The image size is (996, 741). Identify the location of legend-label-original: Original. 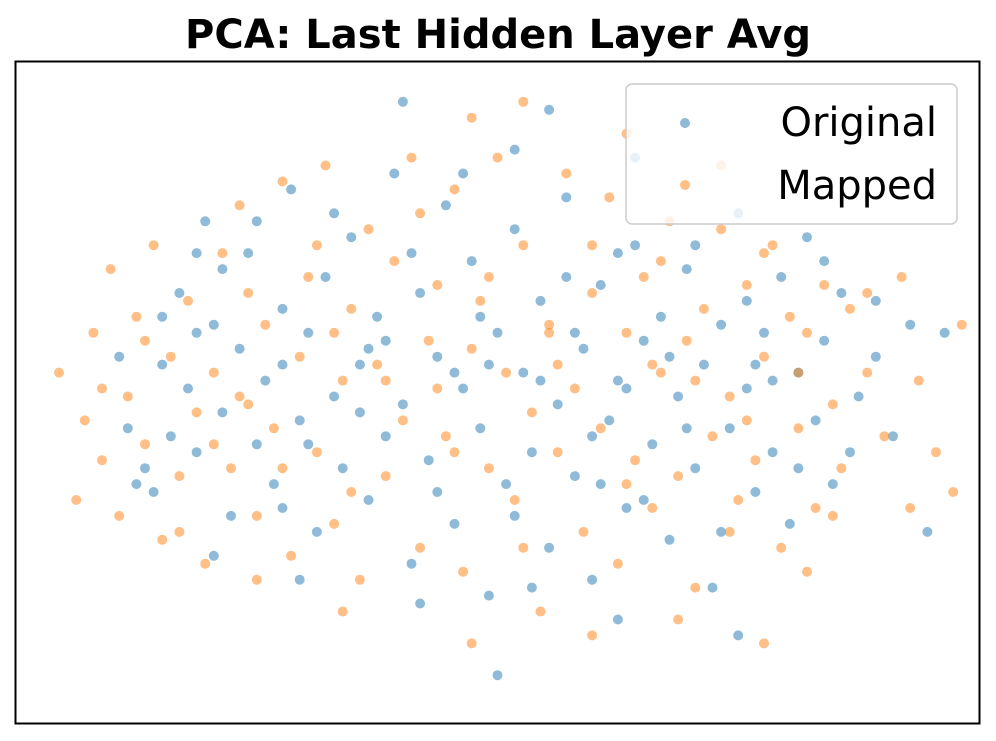
(858, 123).